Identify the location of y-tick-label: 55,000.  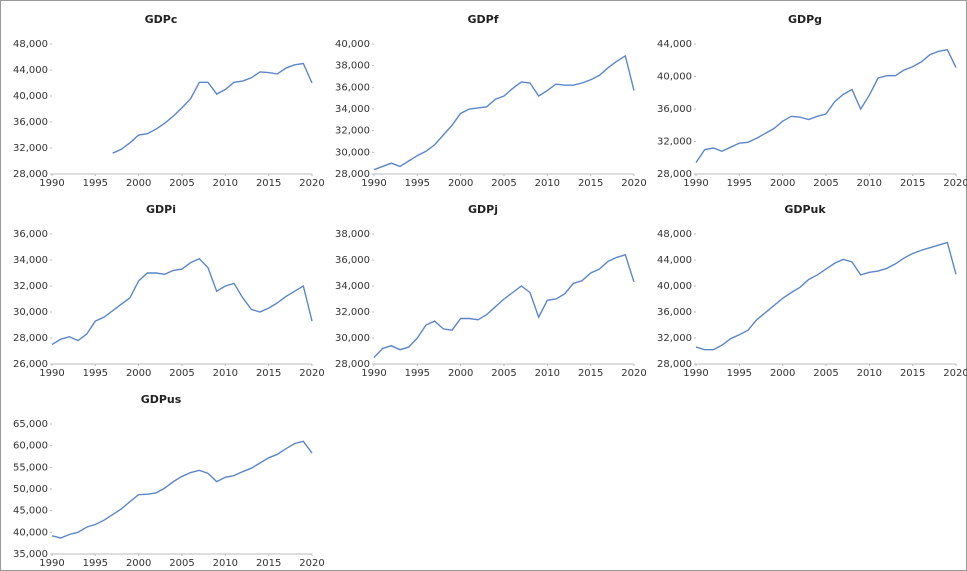
(30, 467).